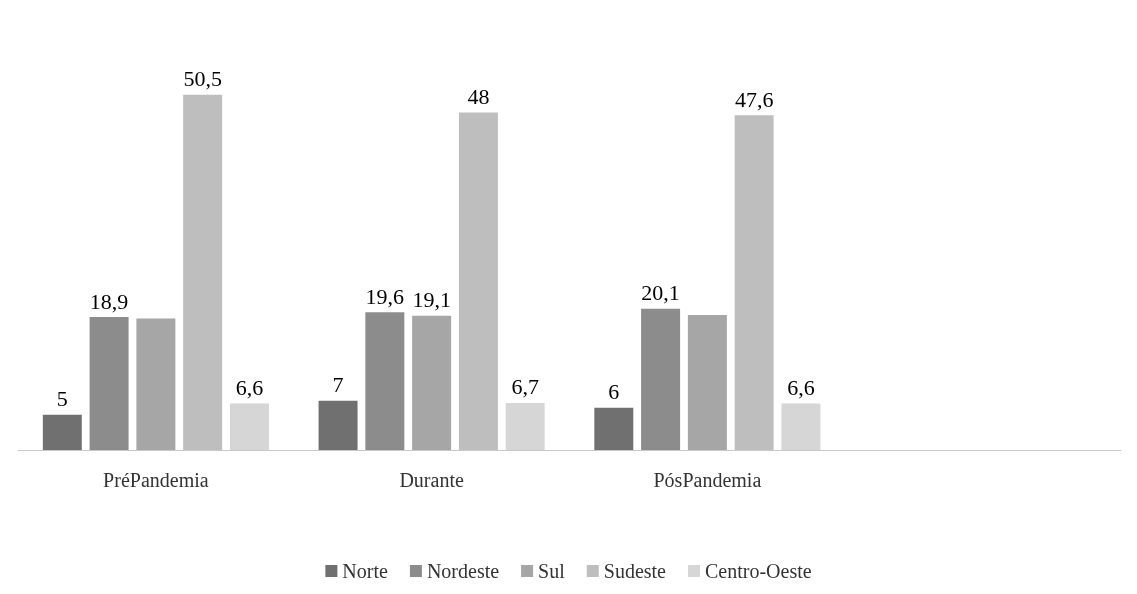  Describe the element at coordinates (614, 392) in the screenshot. I see `data-label: 6` at that location.